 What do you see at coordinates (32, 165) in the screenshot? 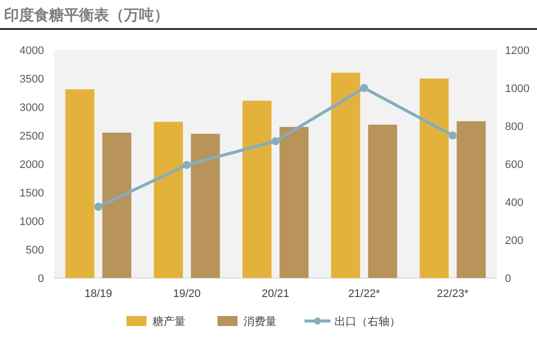
I see `y-tick-label: 2000` at bounding box center [32, 165].